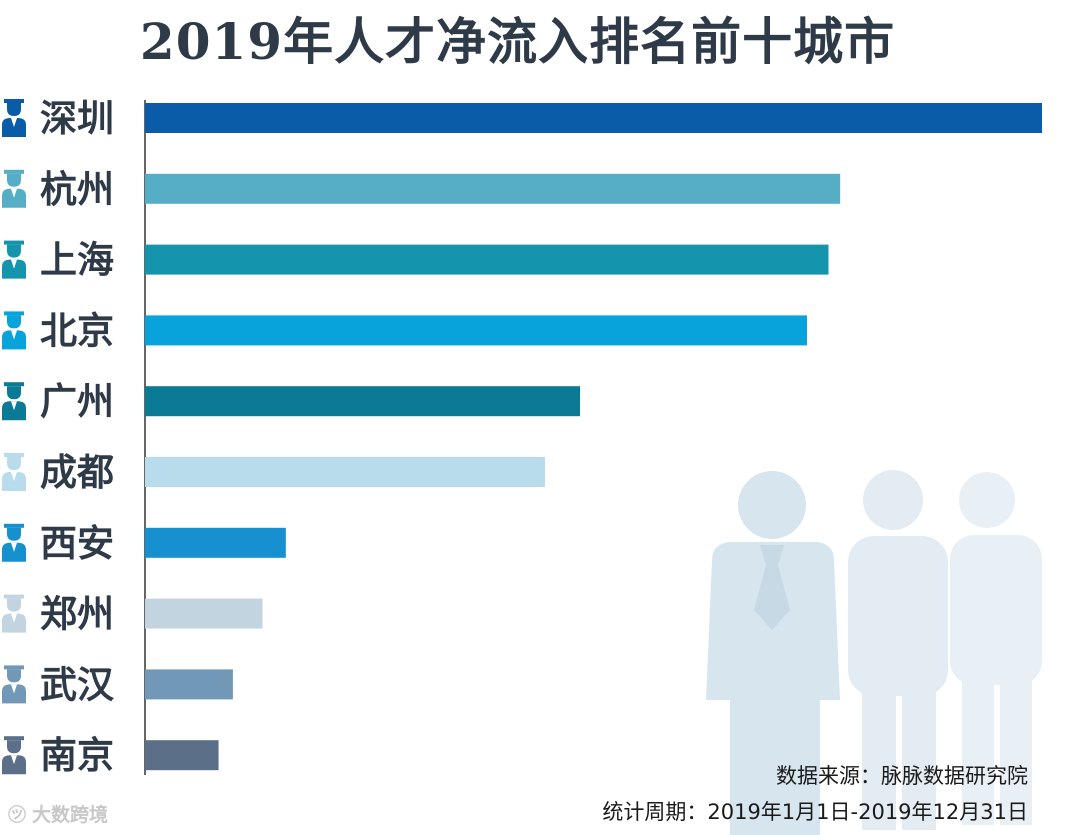 This screenshot has width=1080, height=835. Describe the element at coordinates (77, 260) in the screenshot. I see `category-label: 上海` at that location.